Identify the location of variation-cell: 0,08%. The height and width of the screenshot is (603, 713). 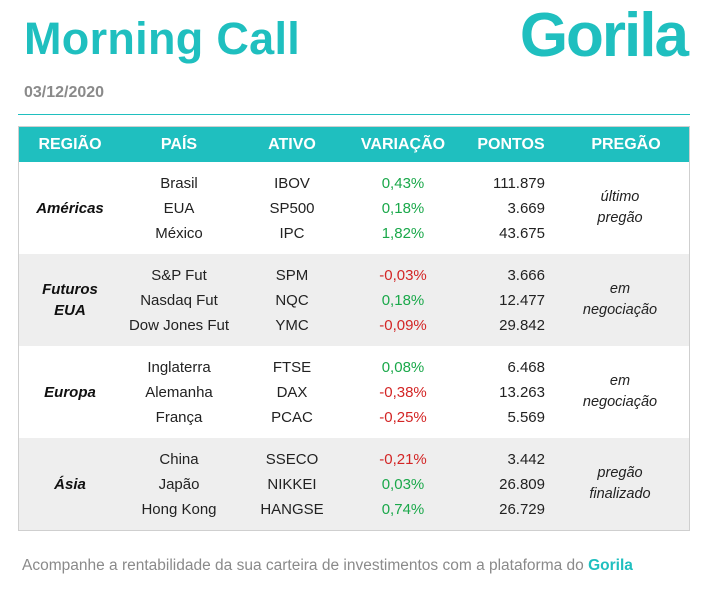
(403, 367).